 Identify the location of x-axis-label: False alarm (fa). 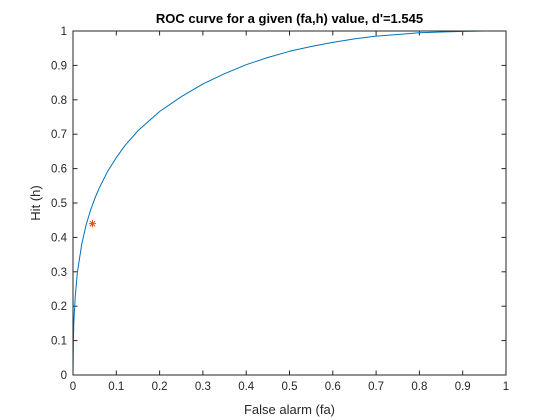
(289, 409).